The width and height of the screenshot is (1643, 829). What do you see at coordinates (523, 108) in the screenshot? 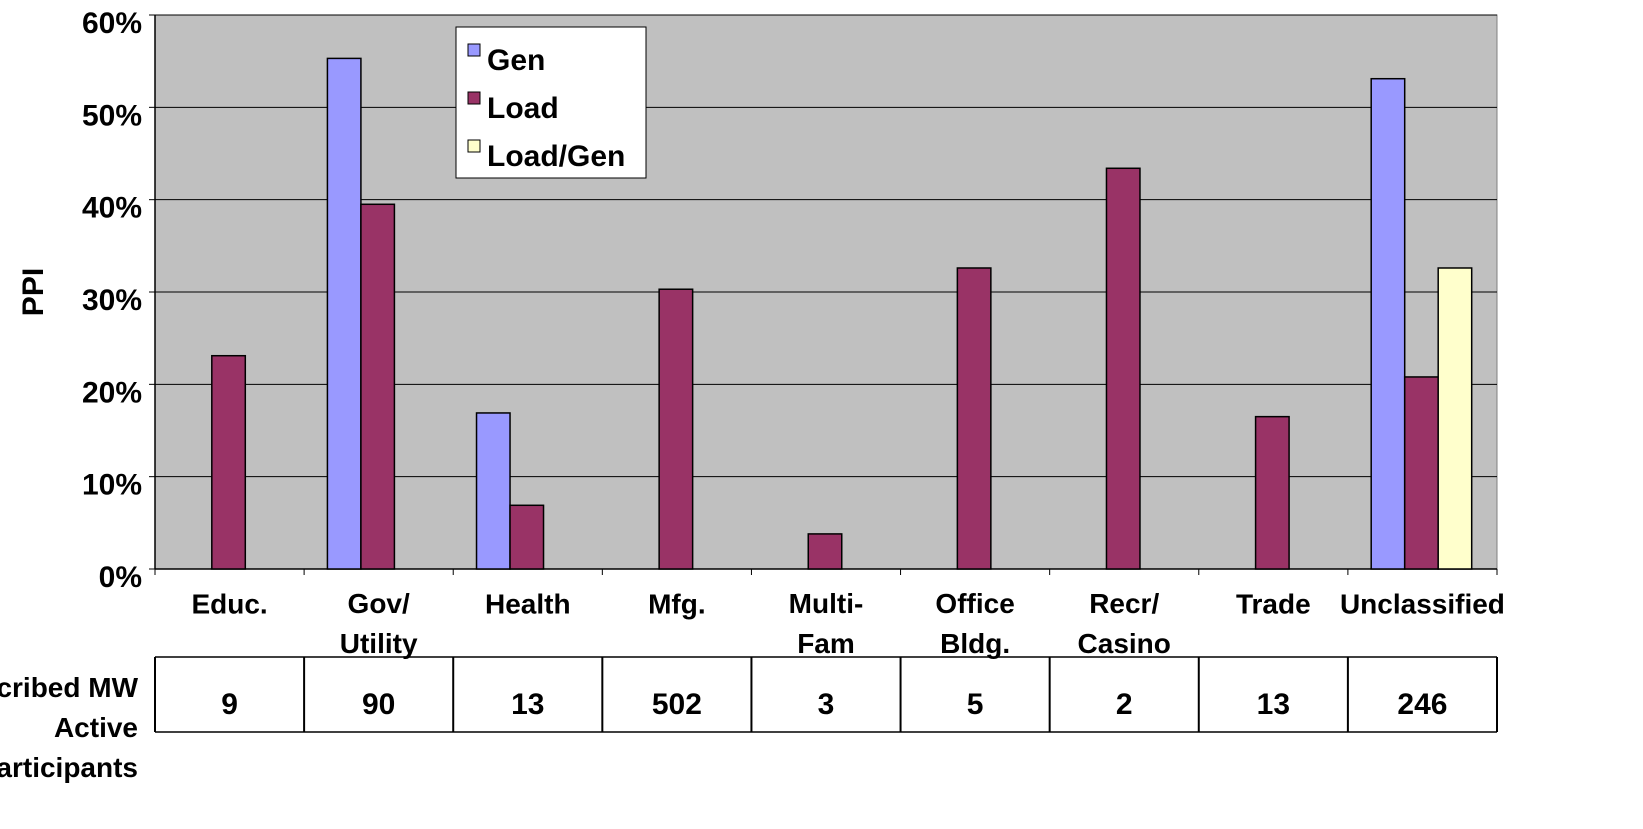
I see `legend-label: Load` at bounding box center [523, 108].